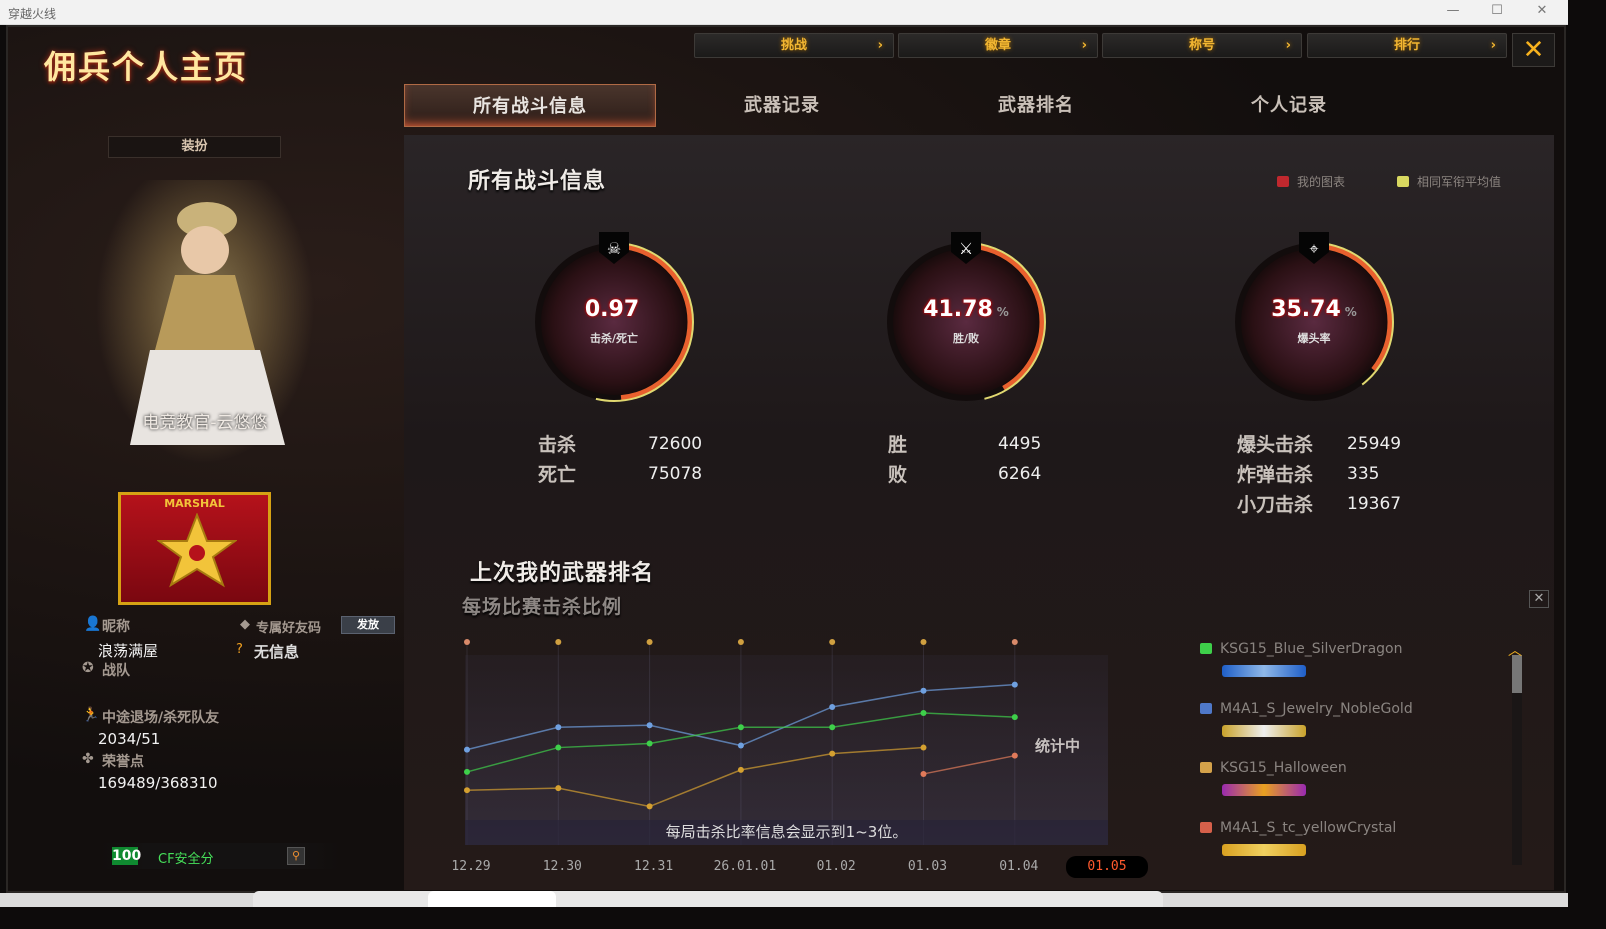  I want to click on x-tick-label: 26.01.01, so click(745, 866).